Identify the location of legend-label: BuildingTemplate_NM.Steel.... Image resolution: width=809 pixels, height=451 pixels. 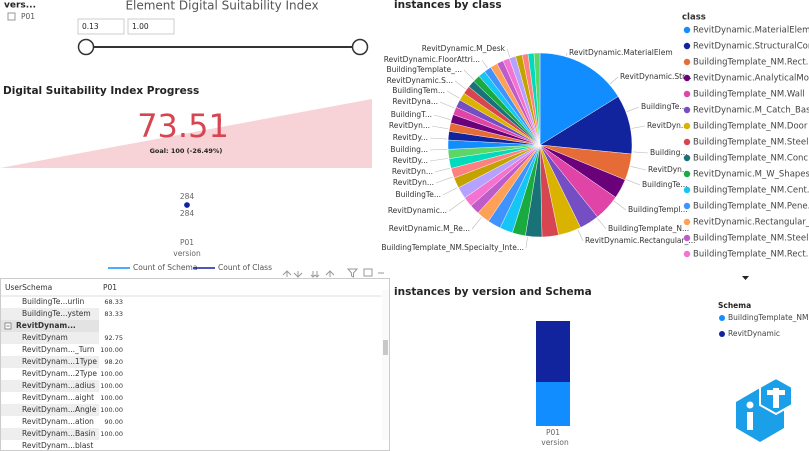
(751, 239).